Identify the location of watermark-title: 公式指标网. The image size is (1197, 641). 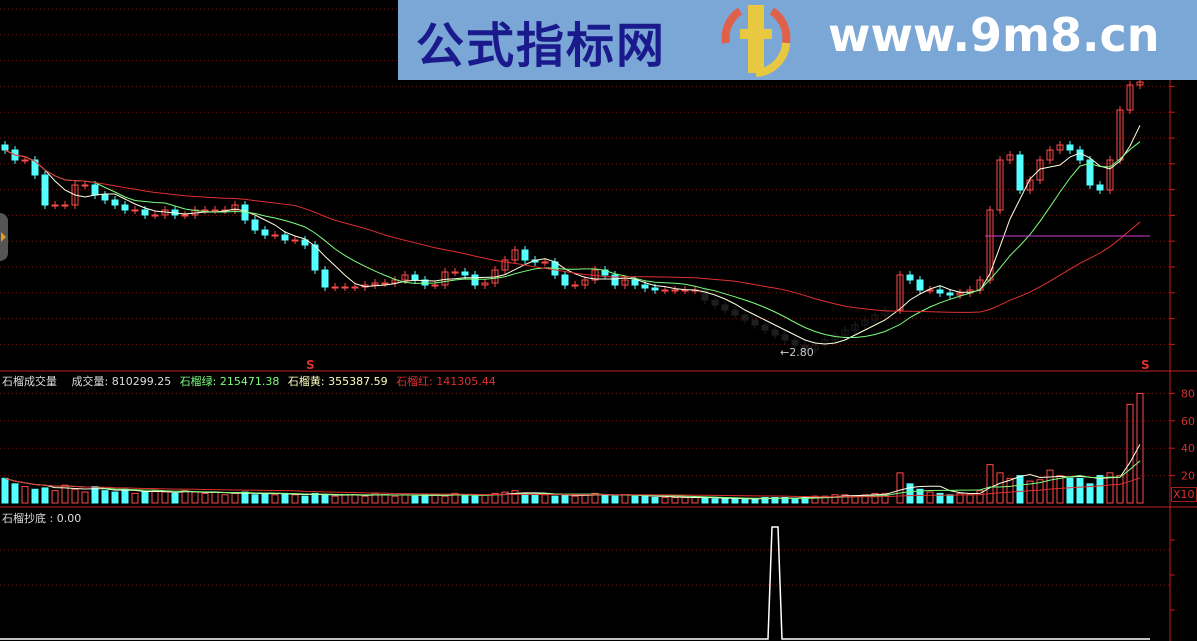
(541, 46).